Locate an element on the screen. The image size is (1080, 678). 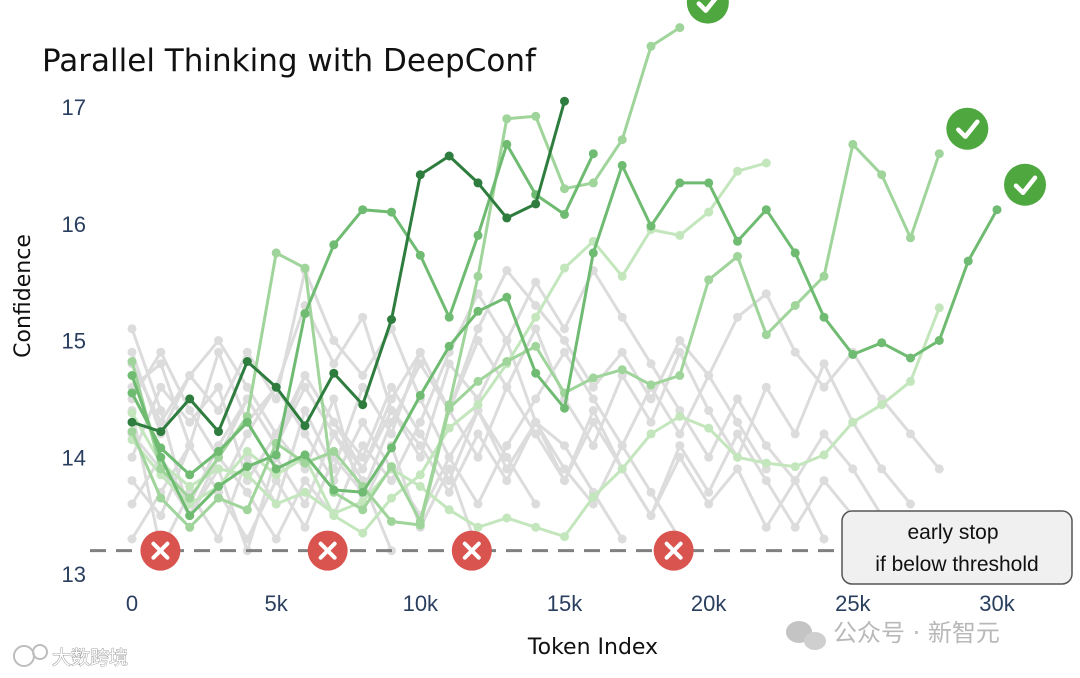
annotation-line-1: early stop is located at coordinates (952, 532).